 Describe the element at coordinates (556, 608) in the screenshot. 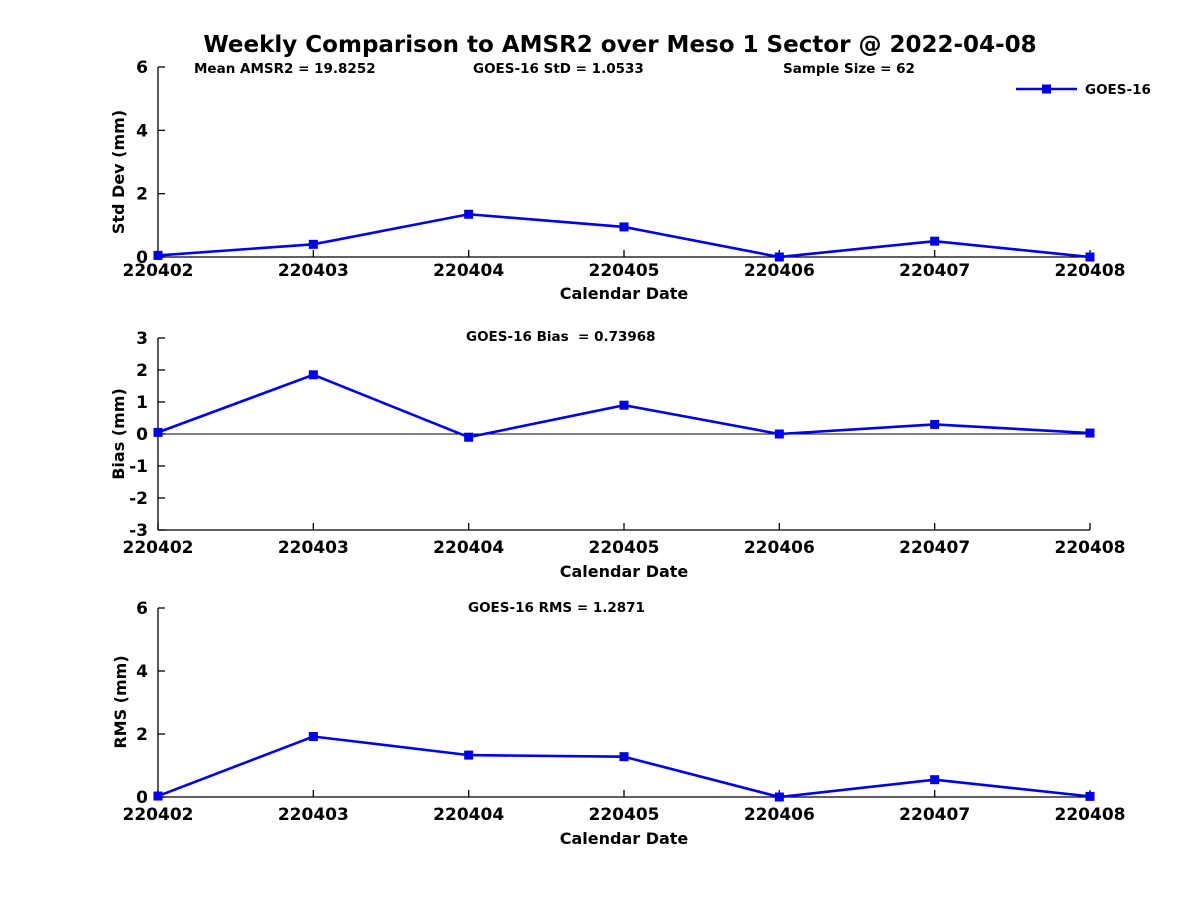

I see `annotation-goes16-rms: GOES-16 RMS = 1.2871` at that location.